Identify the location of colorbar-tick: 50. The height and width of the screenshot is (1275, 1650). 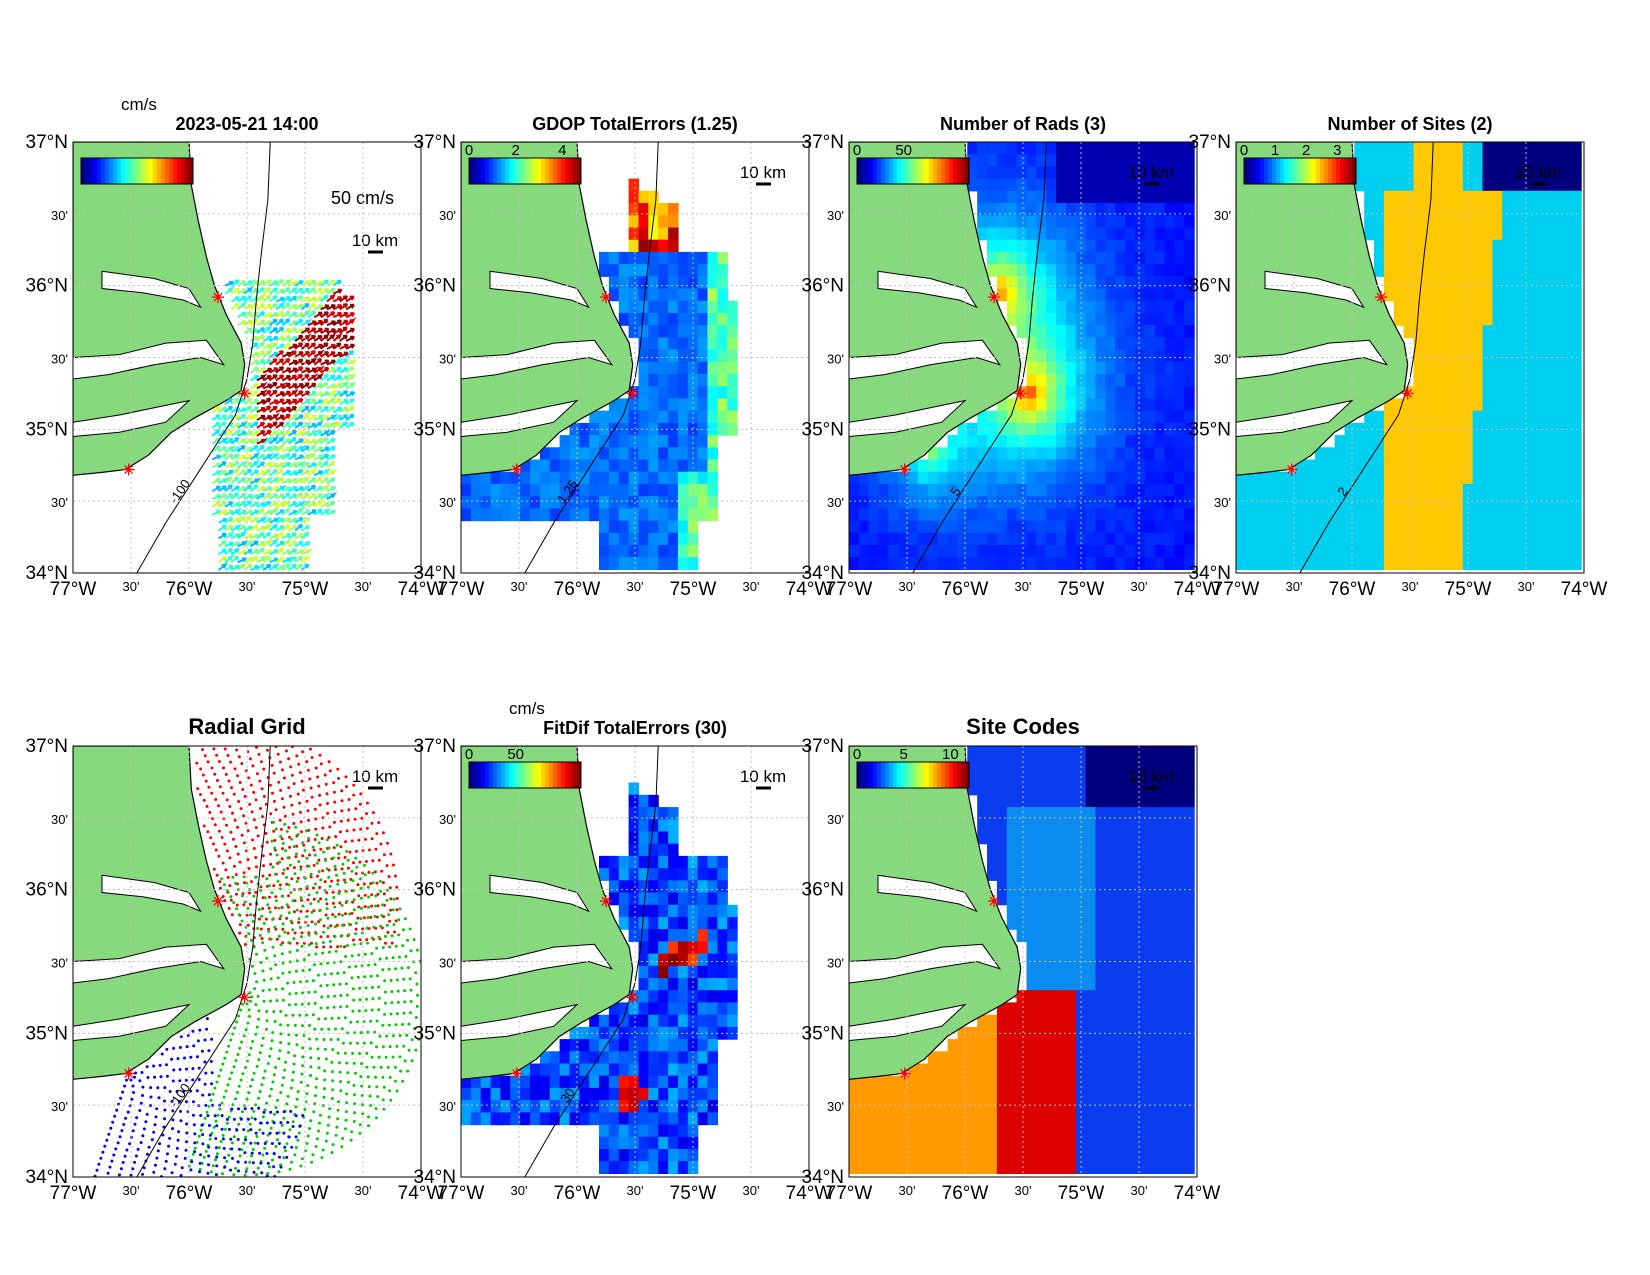
(903, 150).